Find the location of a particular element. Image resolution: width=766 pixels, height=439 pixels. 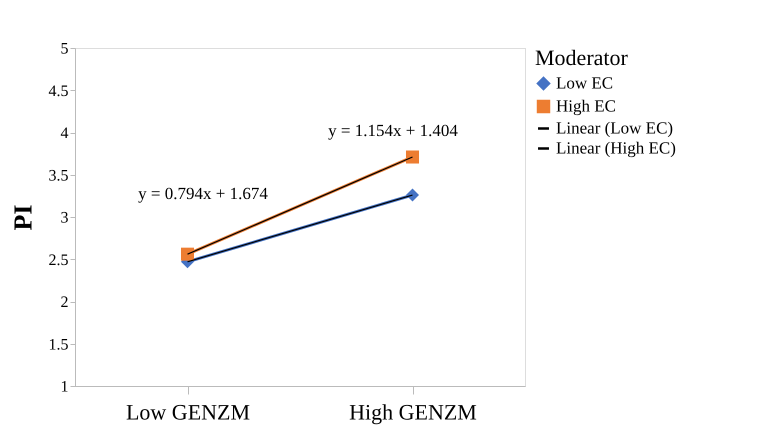

annotation: y = 0.794x + 1.674 is located at coordinates (203, 193).